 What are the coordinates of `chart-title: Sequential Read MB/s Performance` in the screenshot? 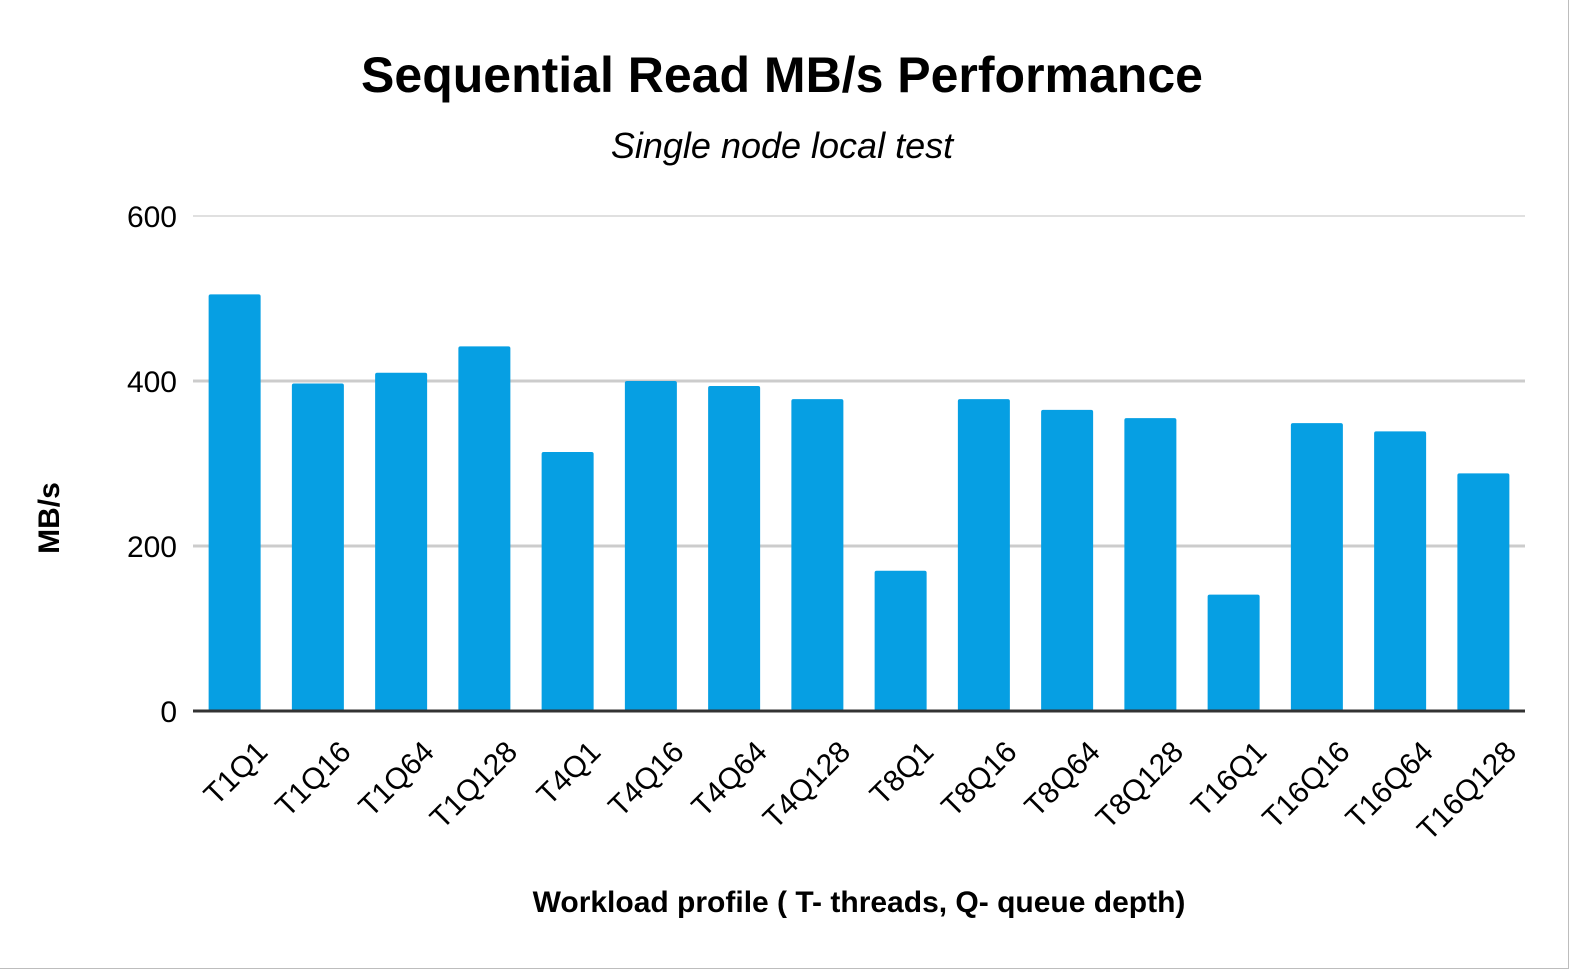 It's located at (782, 75).